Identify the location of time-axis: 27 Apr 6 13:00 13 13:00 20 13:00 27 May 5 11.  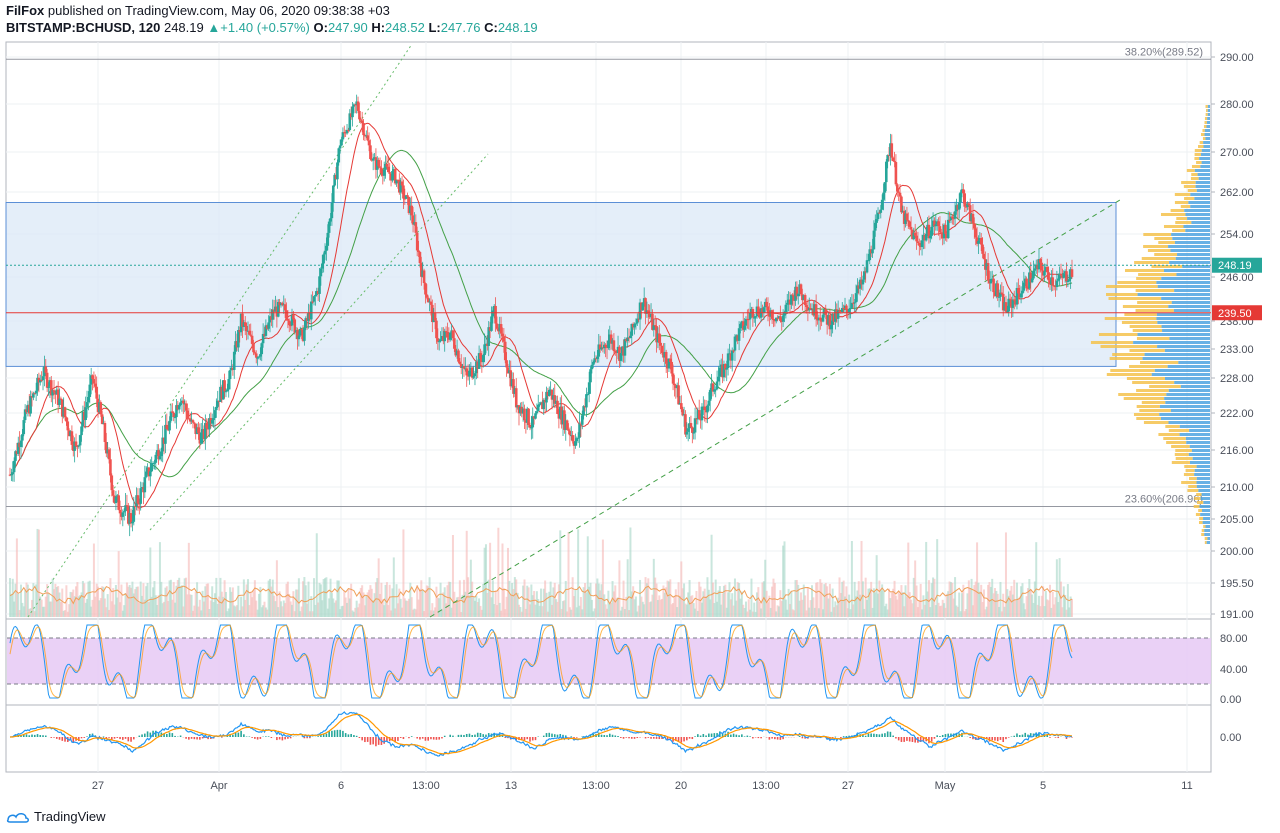
(642, 786).